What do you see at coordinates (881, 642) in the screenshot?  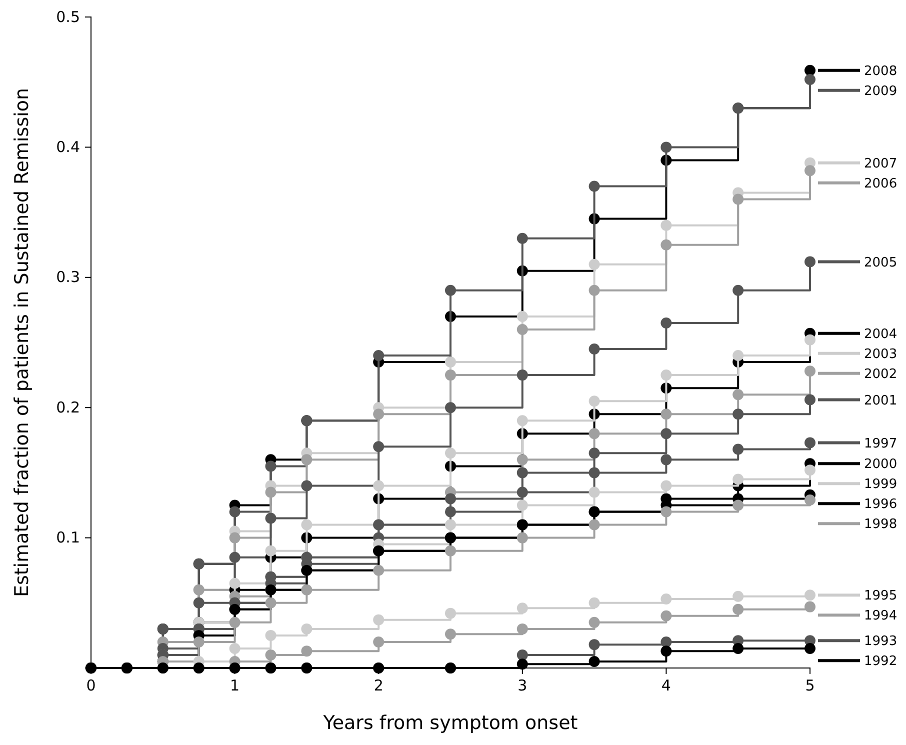 I see `legend-label: 1993` at bounding box center [881, 642].